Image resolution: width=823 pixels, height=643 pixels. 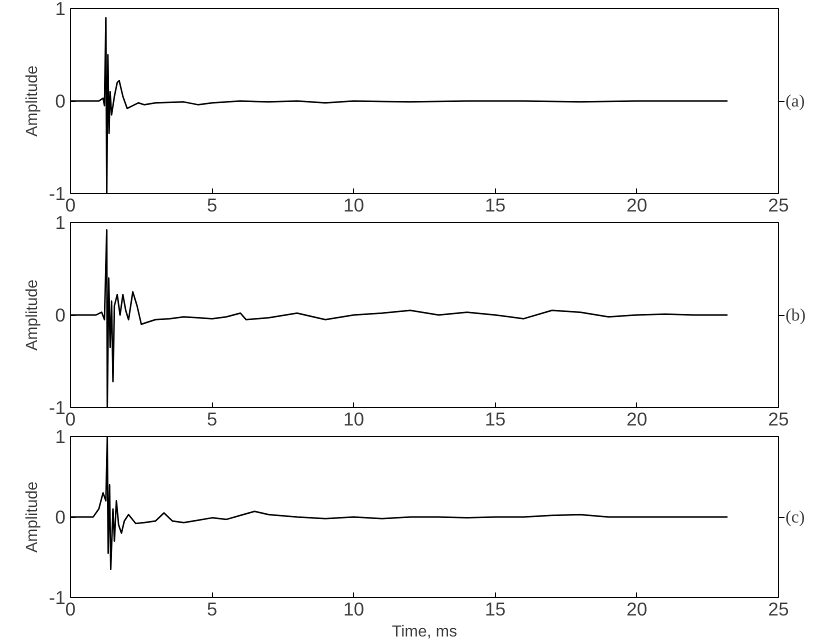 I want to click on text: (c), so click(x=795, y=517).